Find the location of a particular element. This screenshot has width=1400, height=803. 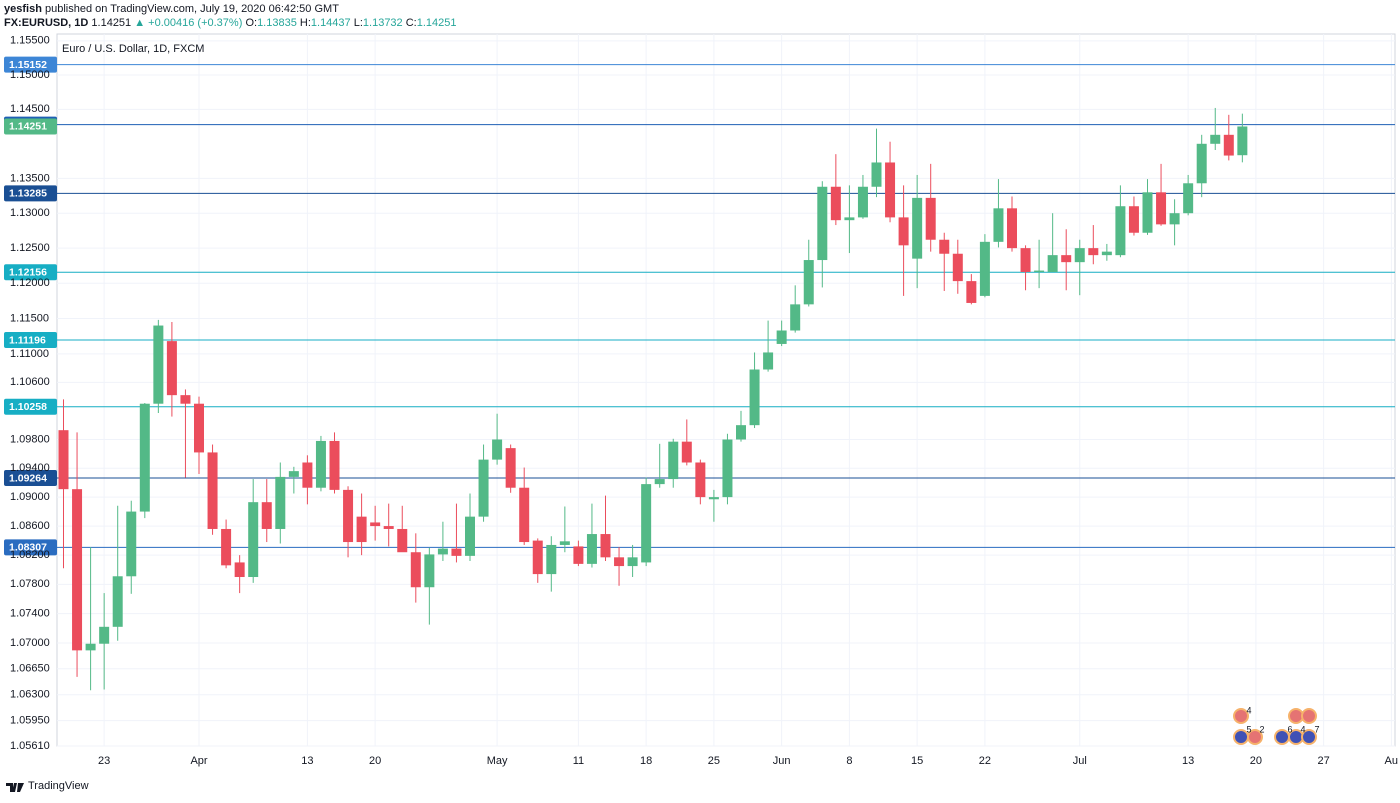

y-tick-label: 1.05950 is located at coordinates (30, 721).